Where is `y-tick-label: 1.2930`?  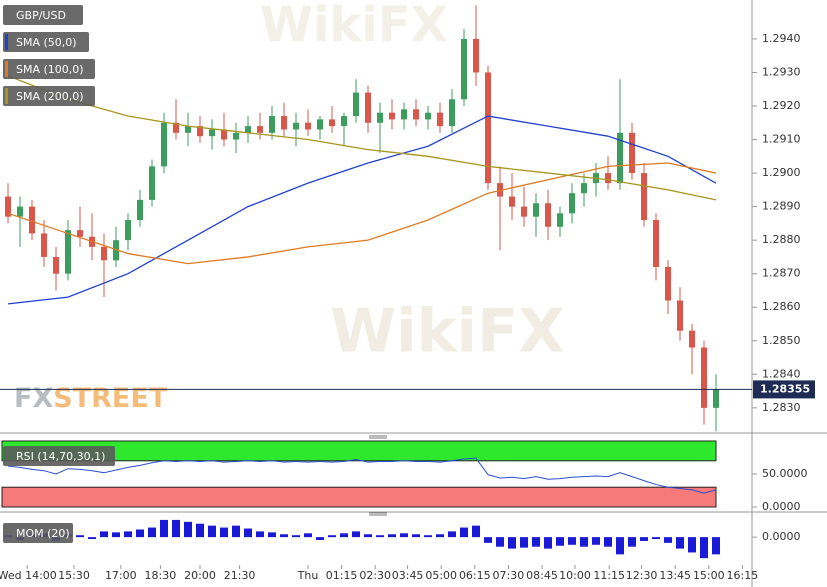
y-tick-label: 1.2930 is located at coordinates (781, 71).